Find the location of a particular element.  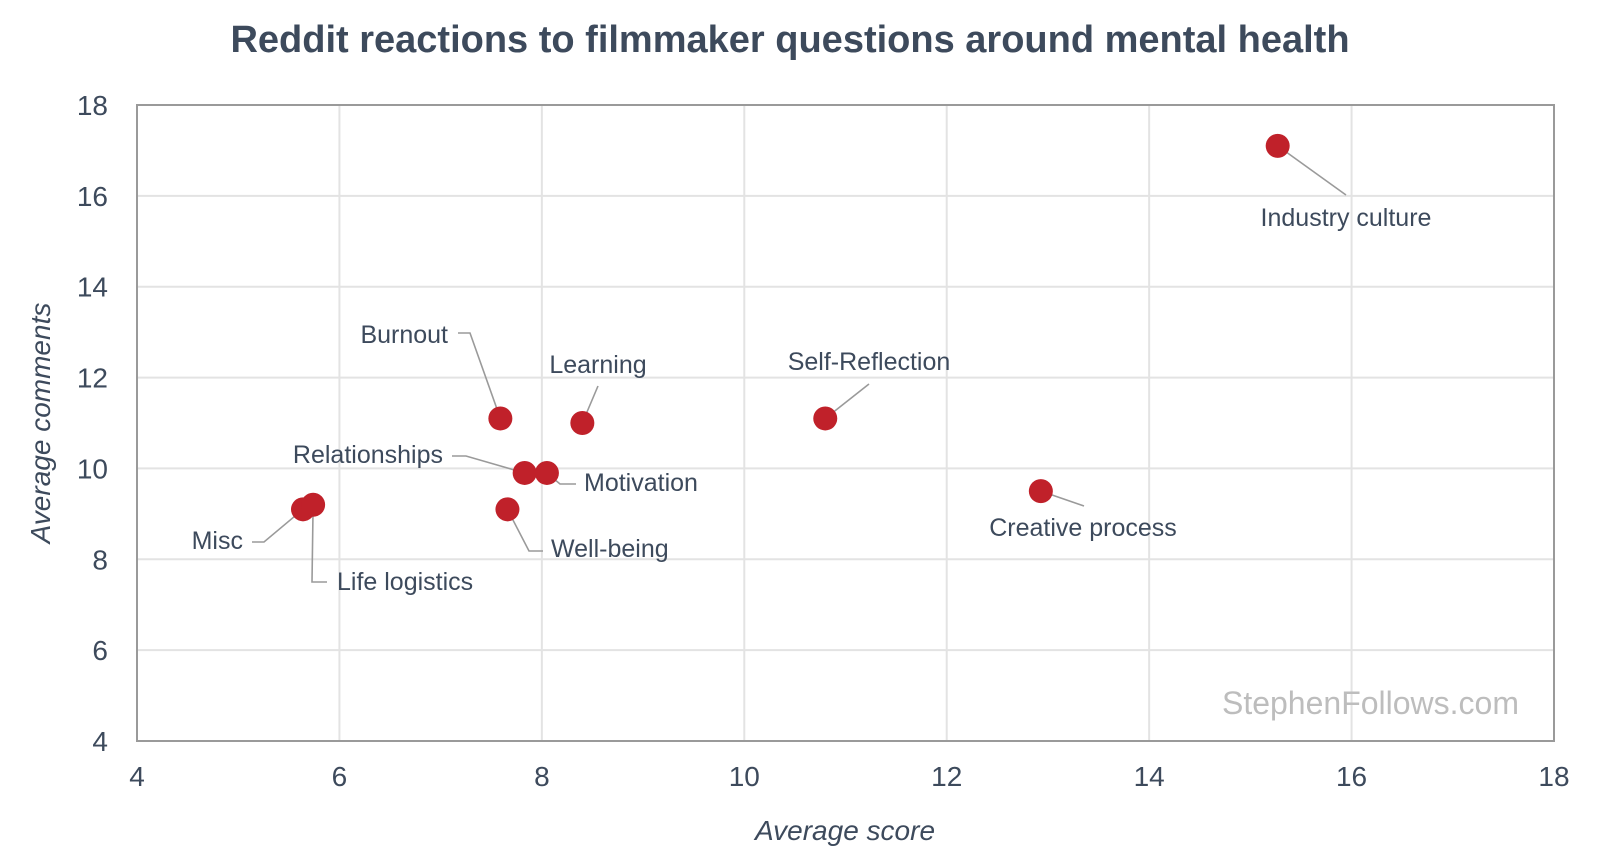

y-tick-label: 18 is located at coordinates (92, 105).